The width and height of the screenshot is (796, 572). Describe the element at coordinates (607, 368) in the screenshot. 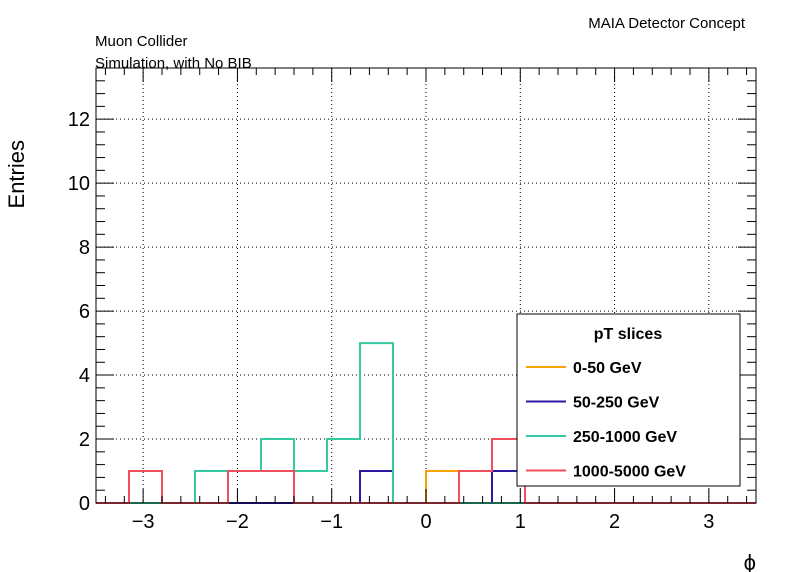

I see `legend-label-0-50-gev: 0-50 GeV` at that location.